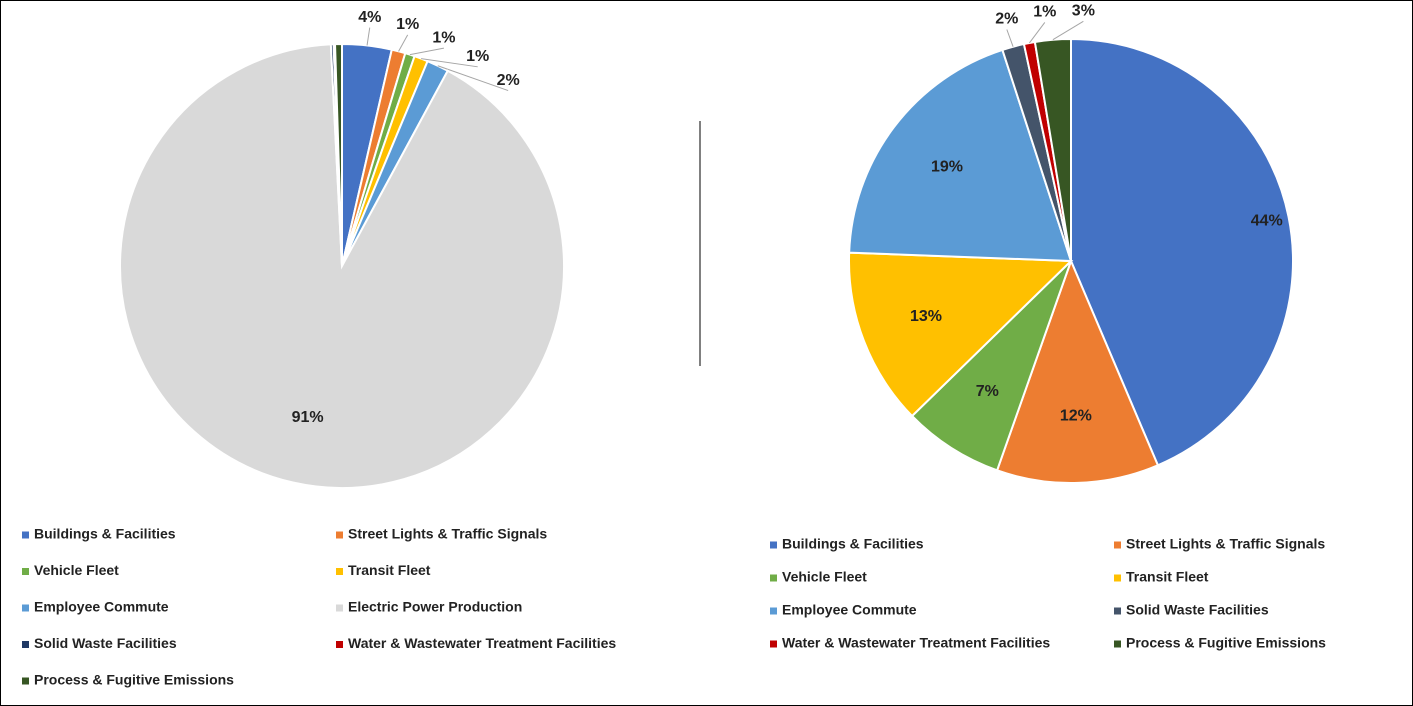 Image resolution: width=1413 pixels, height=706 pixels. Describe the element at coordinates (1267, 220) in the screenshot. I see `data-label: 44%` at that location.